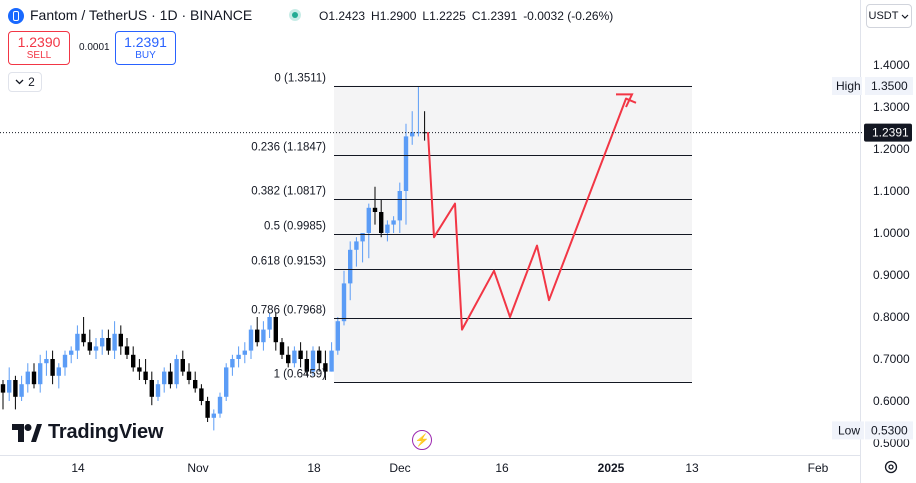 The image size is (916, 483). What do you see at coordinates (78, 468) in the screenshot?
I see `x-tick-label: 14` at bounding box center [78, 468].